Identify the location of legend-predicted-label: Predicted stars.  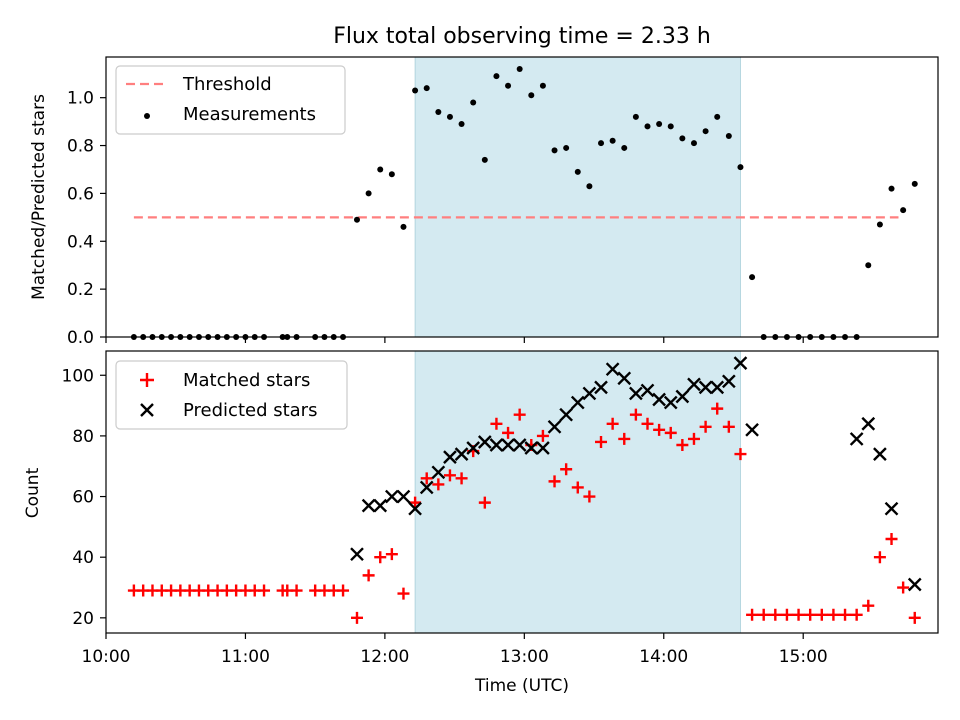
(250, 410).